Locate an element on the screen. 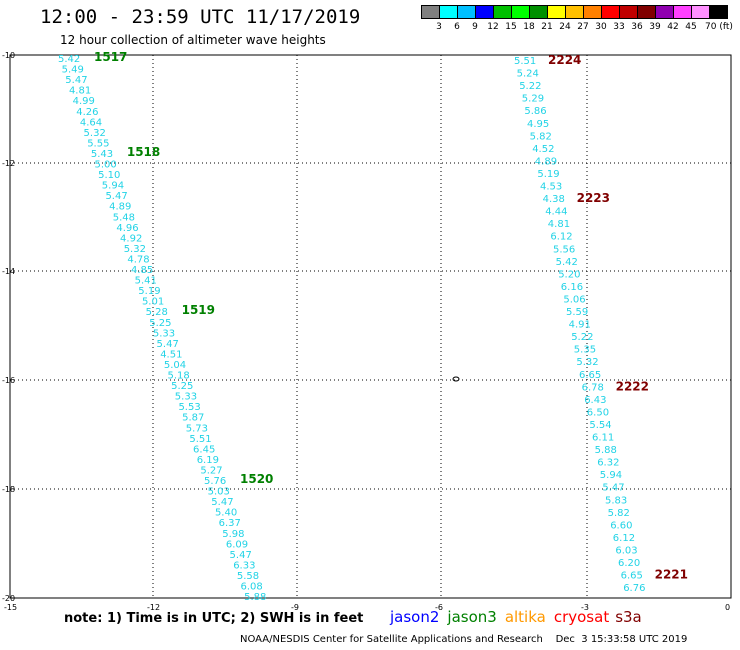 The height and width of the screenshot is (650, 740). wave-height-value: 5.87 is located at coordinates (193, 418).